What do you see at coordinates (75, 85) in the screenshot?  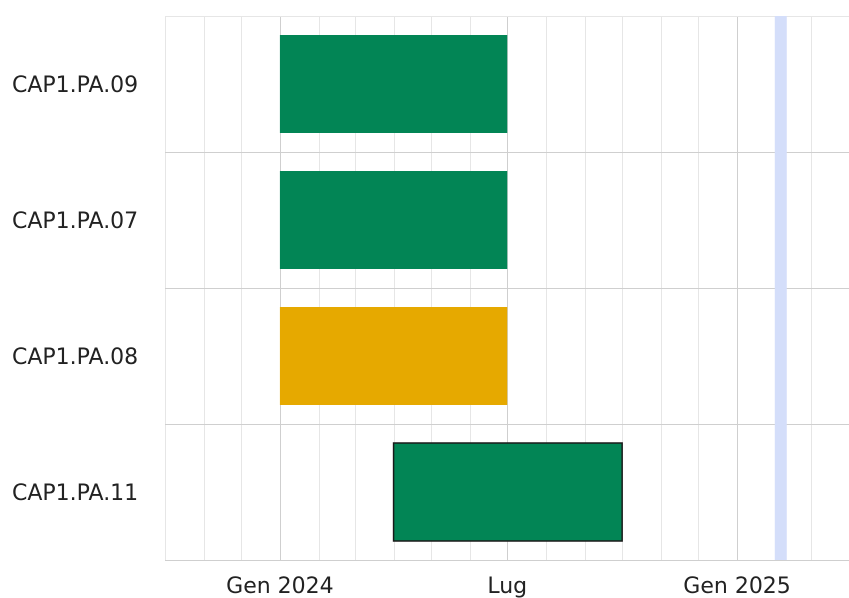 I see `row-label: CAP1.PA.09` at bounding box center [75, 85].